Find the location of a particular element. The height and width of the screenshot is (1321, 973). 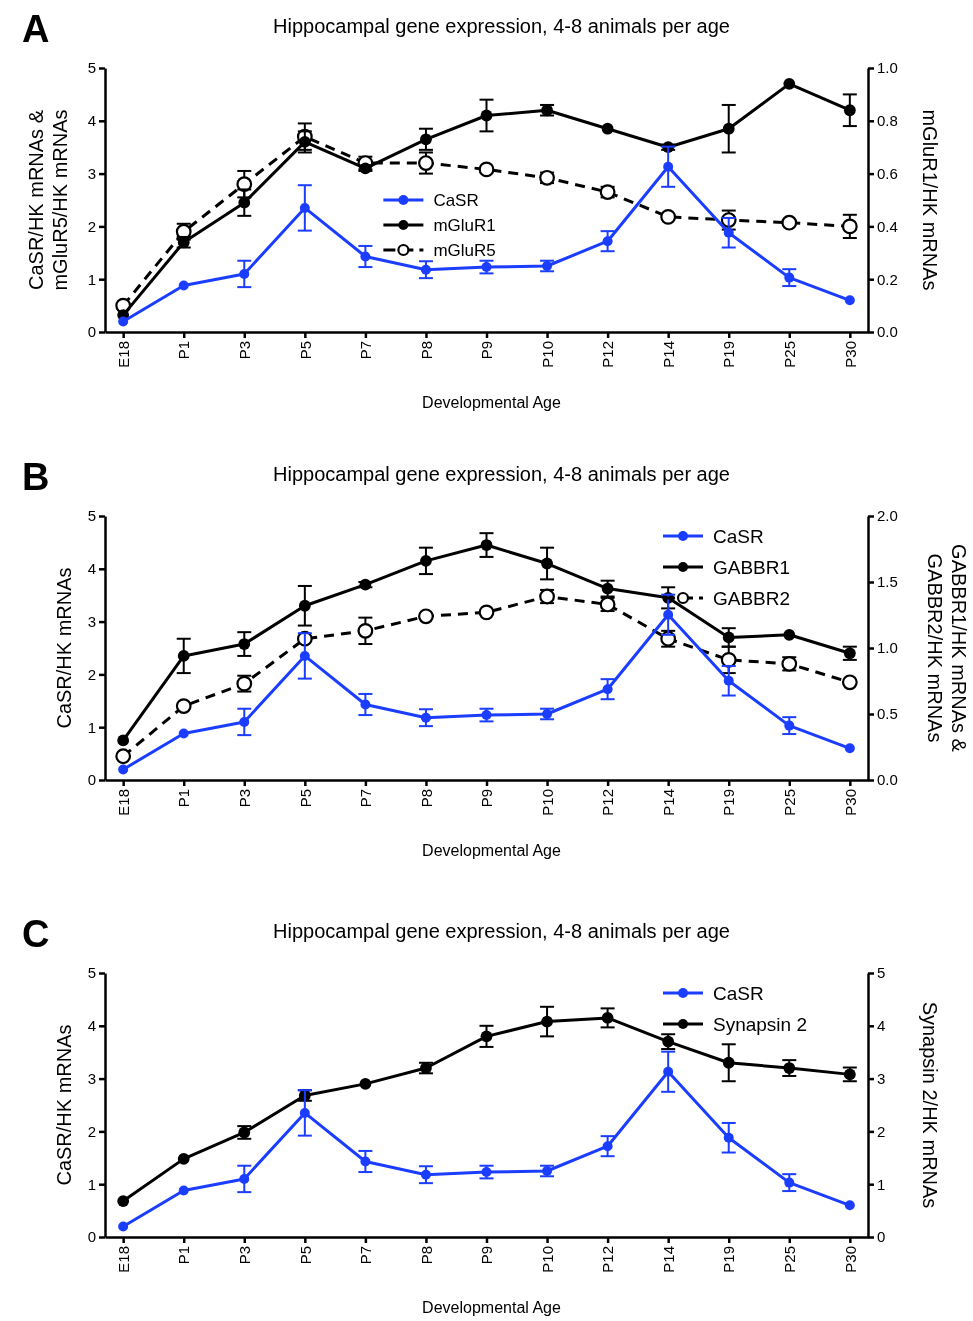

y2-axis-title: mGluR1/HK mRNAs is located at coordinates (929, 200).